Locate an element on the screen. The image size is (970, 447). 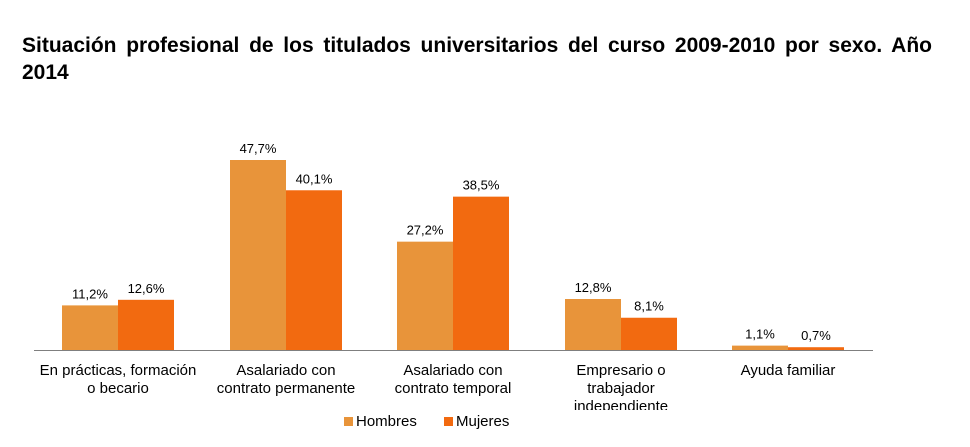
legend: Hombres Mujeres is located at coordinates (485, 423).